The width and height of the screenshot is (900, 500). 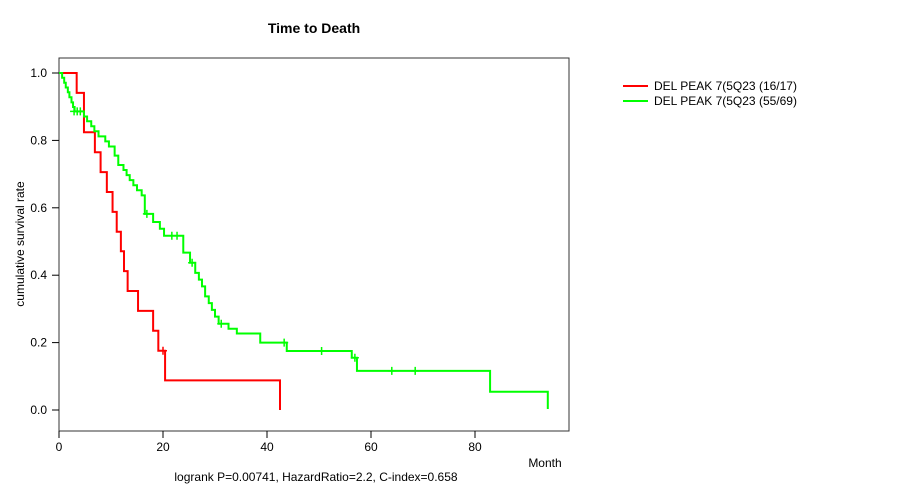 What do you see at coordinates (38, 275) in the screenshot?
I see `y-tick-label: 0.4` at bounding box center [38, 275].